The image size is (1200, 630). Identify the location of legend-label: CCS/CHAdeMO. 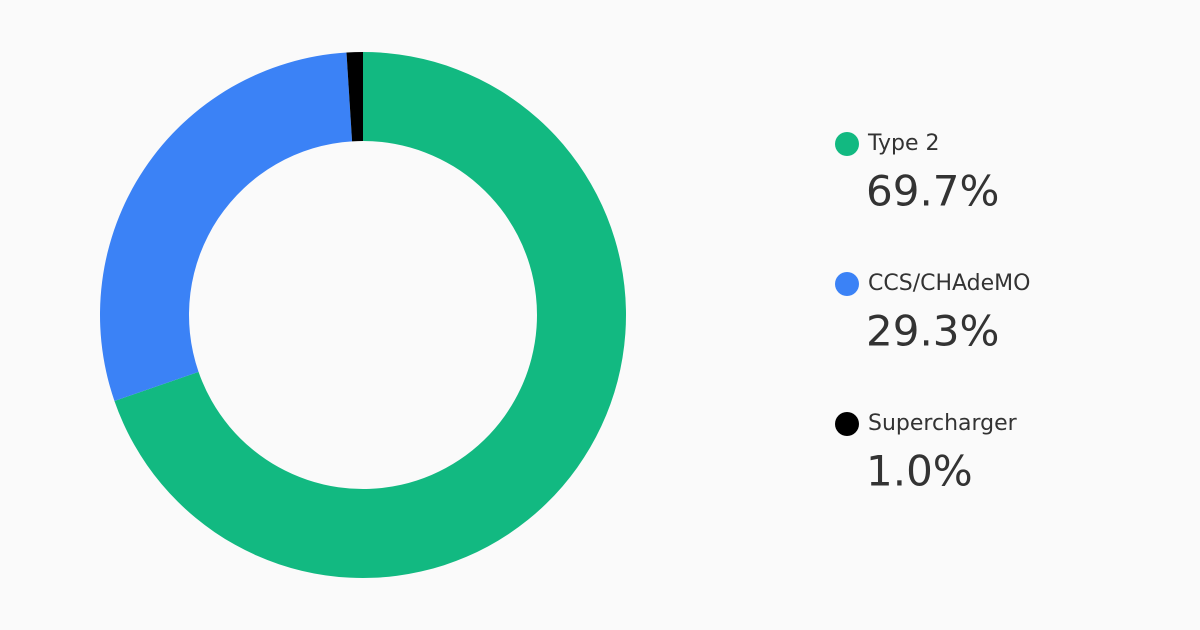
(949, 283).